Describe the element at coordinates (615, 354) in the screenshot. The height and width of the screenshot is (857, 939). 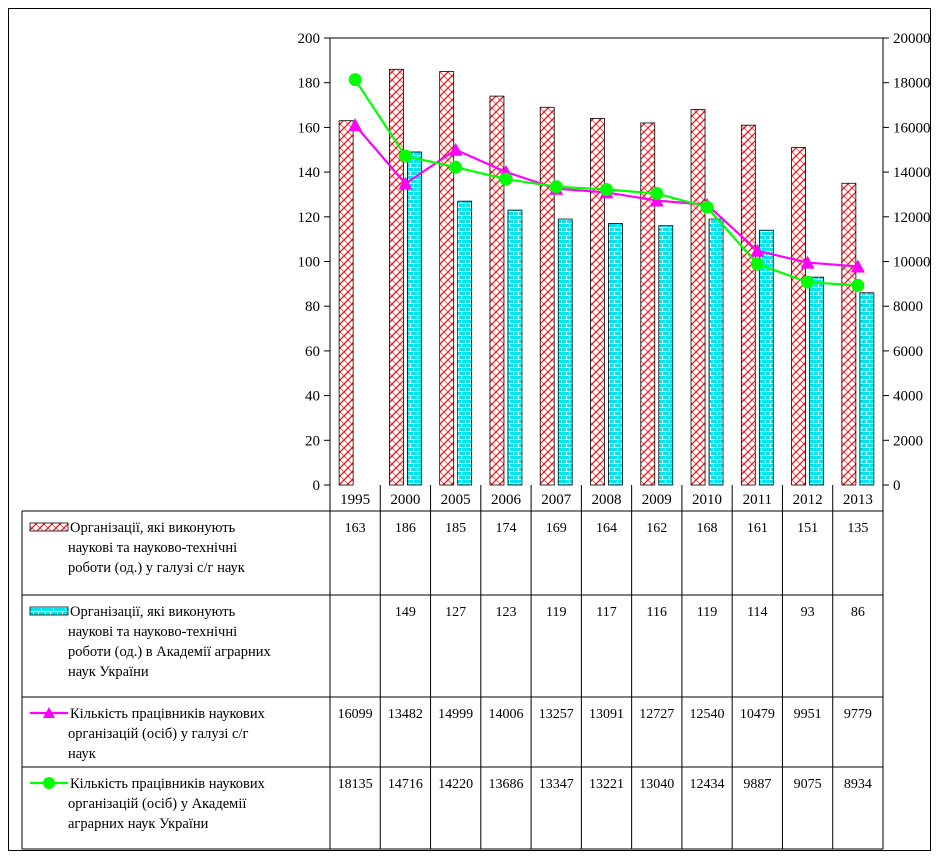
I see `bar-academy-2008` at that location.